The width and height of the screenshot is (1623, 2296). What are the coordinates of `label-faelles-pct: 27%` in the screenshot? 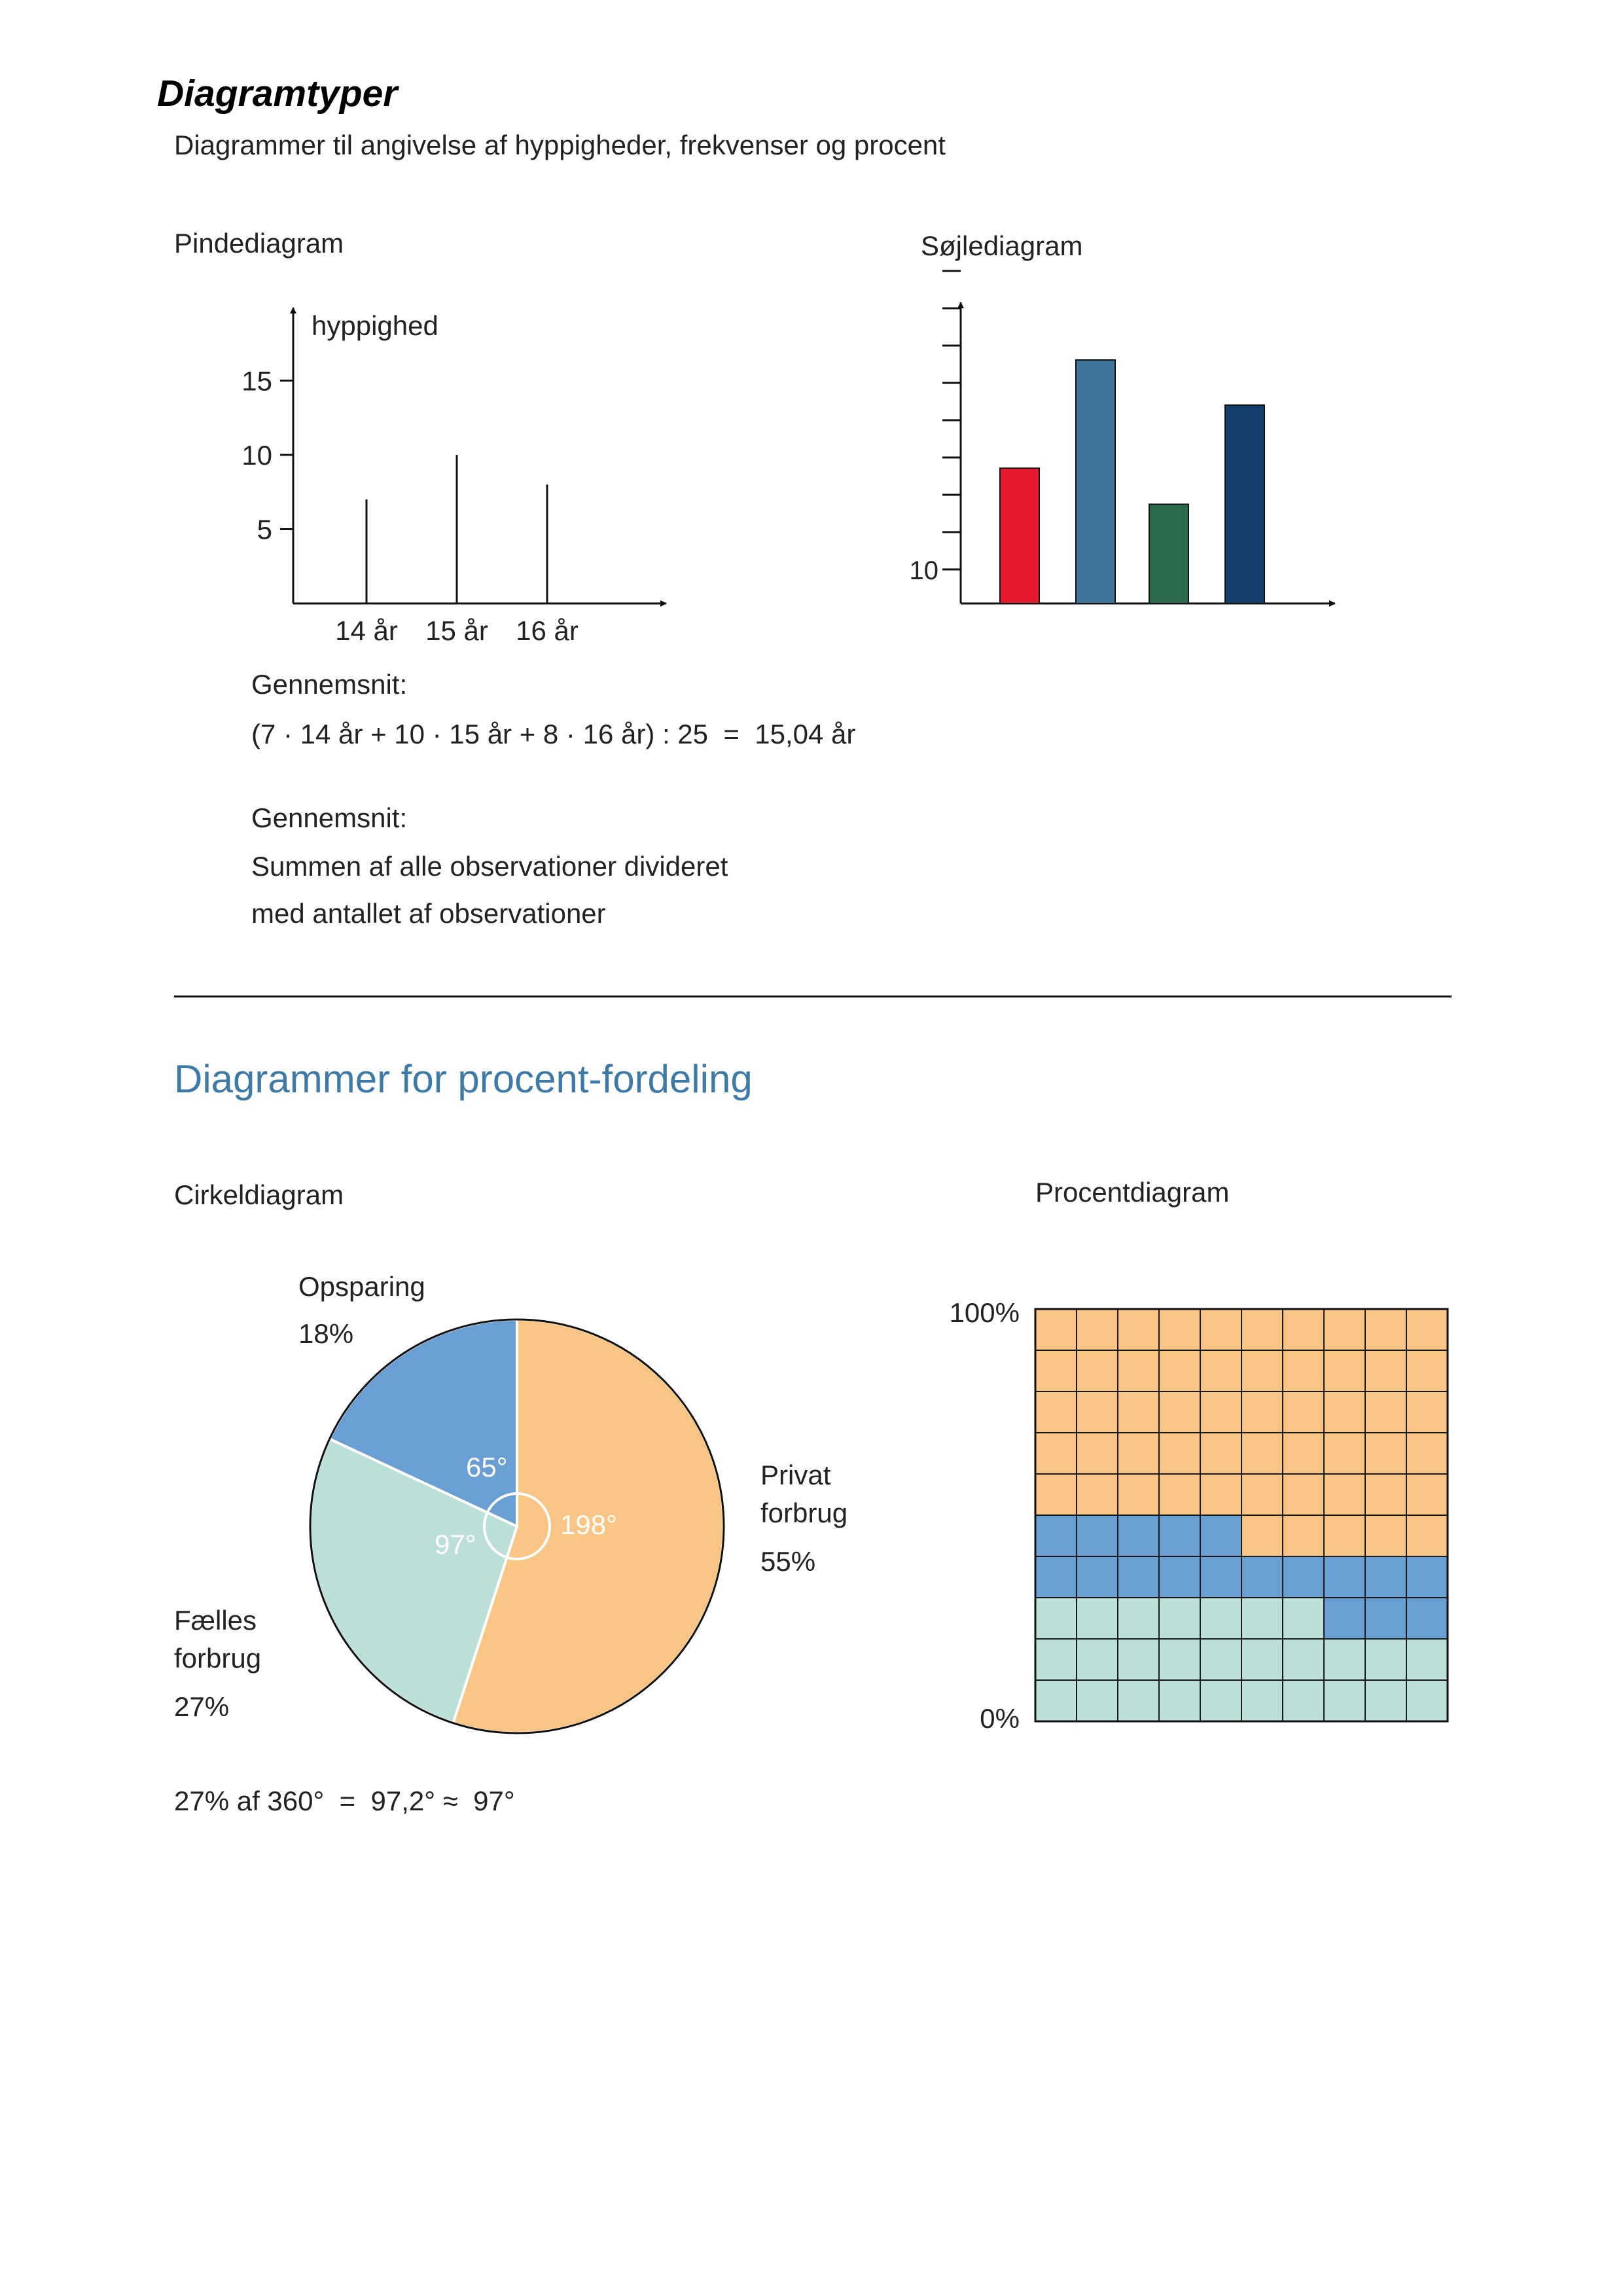 It's located at (202, 1707).